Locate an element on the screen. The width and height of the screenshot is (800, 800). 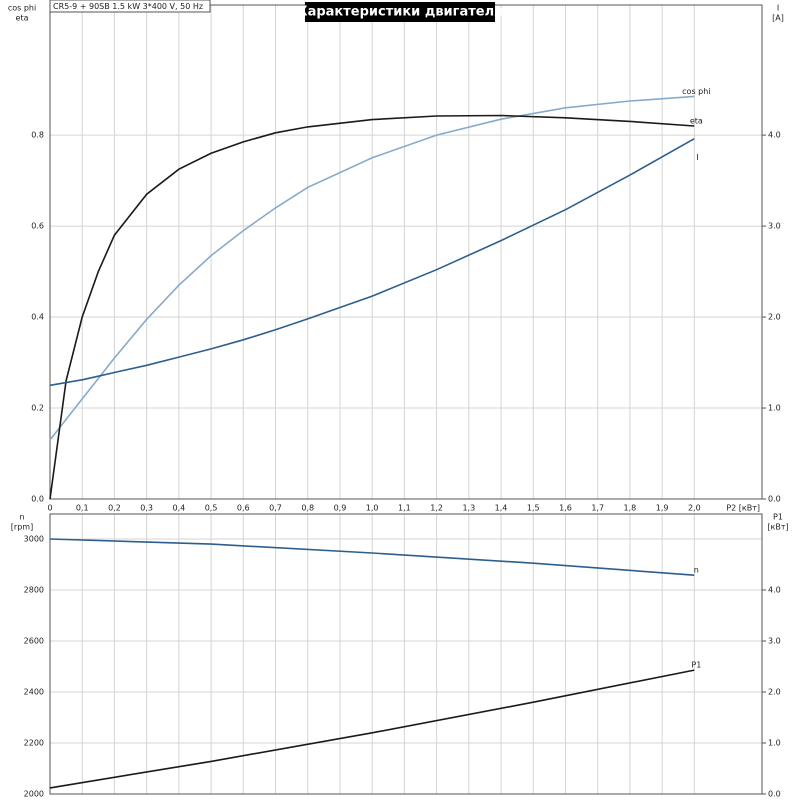
series-label: n is located at coordinates (696, 570).